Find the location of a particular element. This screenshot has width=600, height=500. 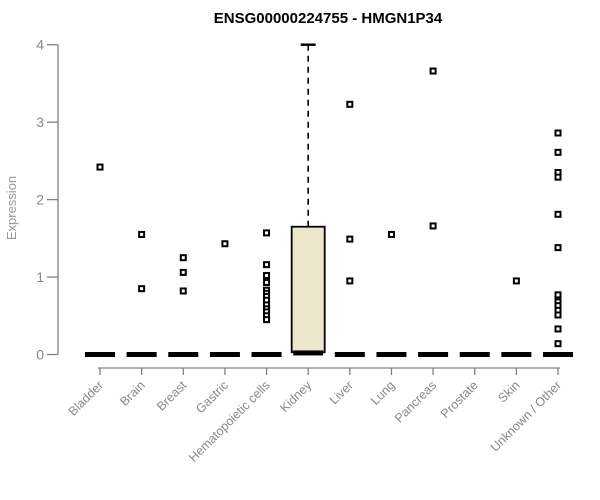

category-label: Liver is located at coordinates (341, 392).